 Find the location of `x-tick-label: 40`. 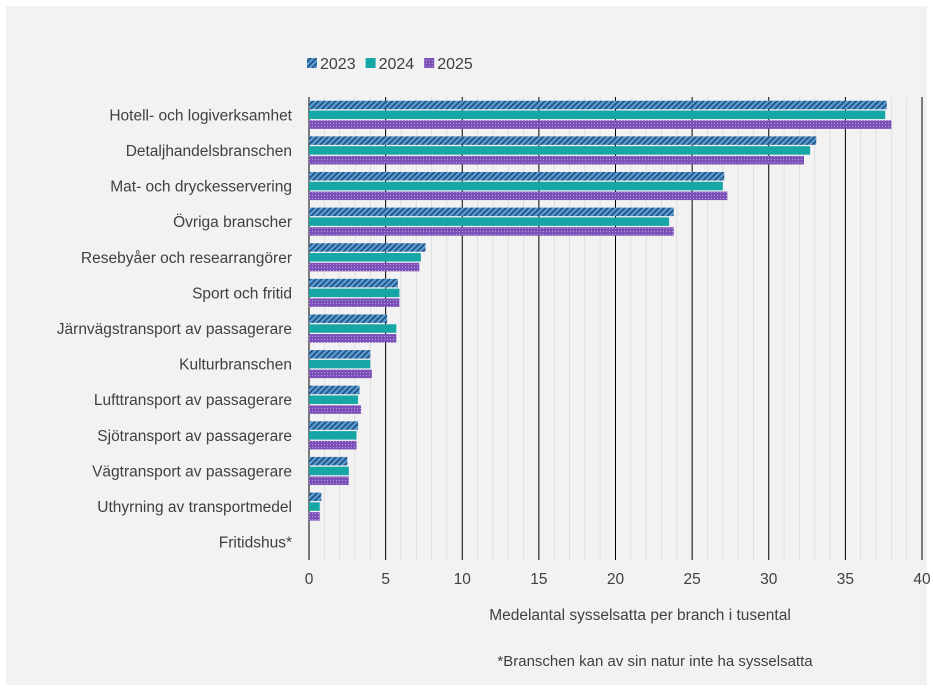

x-tick-label: 40 is located at coordinates (922, 579).